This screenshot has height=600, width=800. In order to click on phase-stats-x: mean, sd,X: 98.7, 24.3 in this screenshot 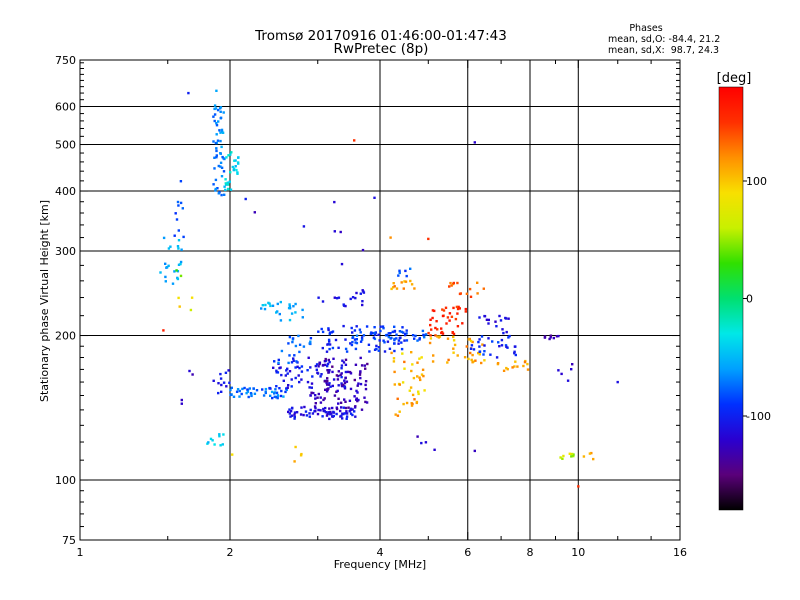, I will do `click(663, 50)`.